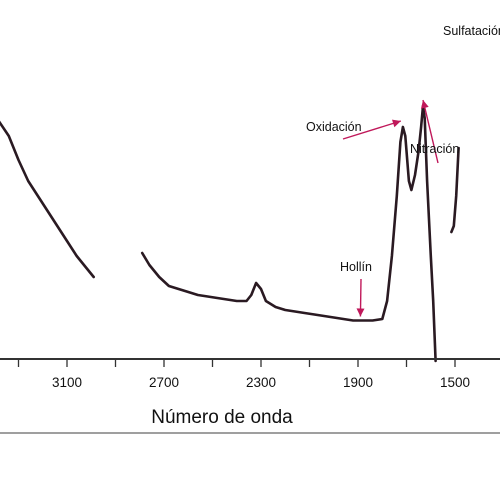  I want to click on x-tick-label: 2300, so click(261, 382).